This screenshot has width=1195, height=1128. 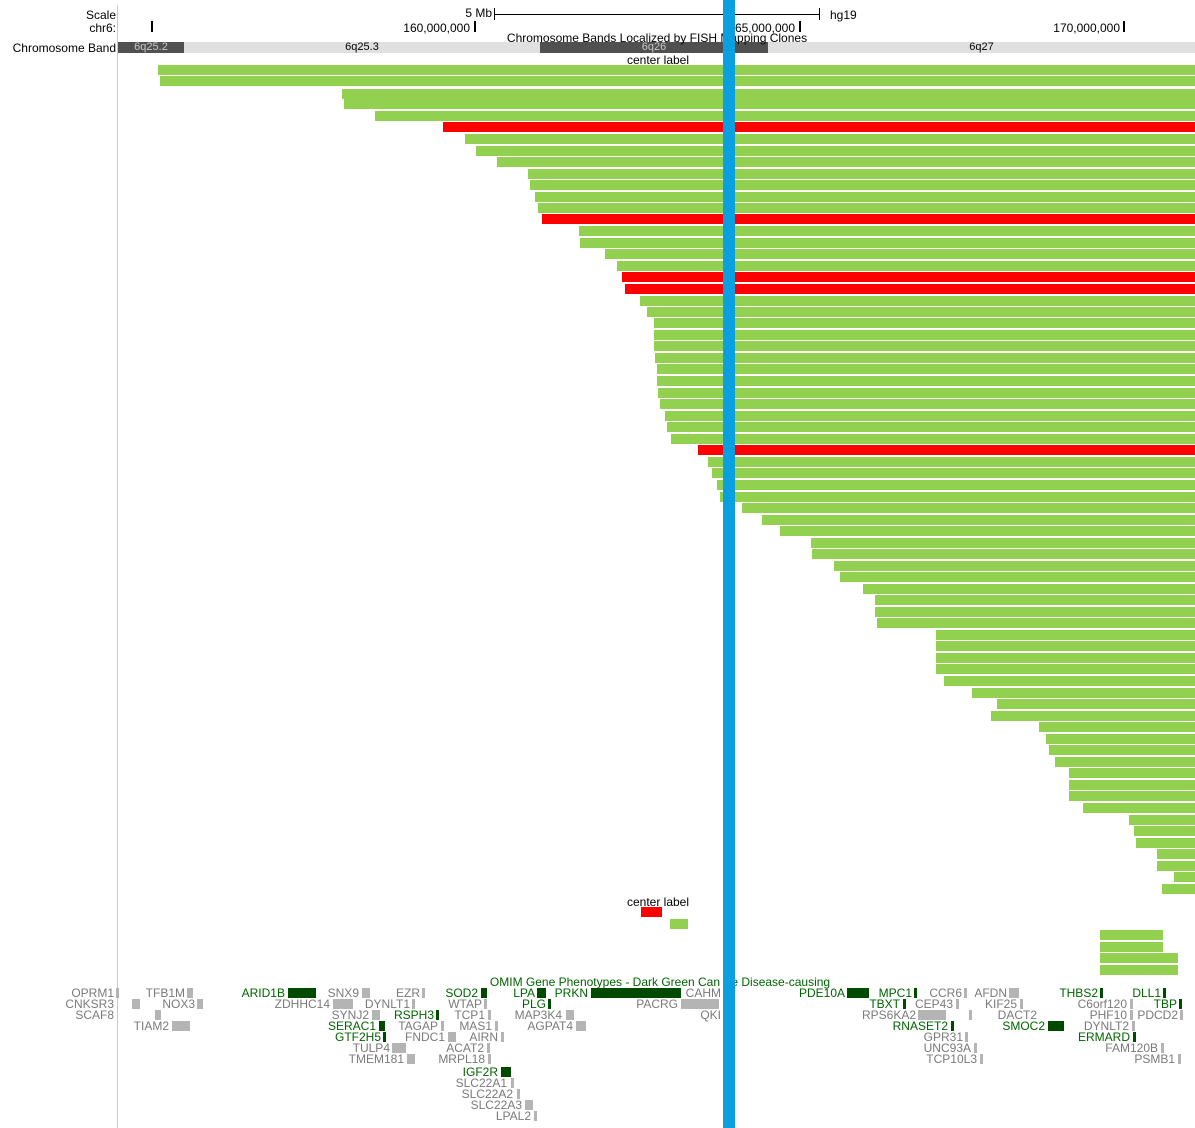 I want to click on fish-clone-bar-red, so click(x=547, y=219).